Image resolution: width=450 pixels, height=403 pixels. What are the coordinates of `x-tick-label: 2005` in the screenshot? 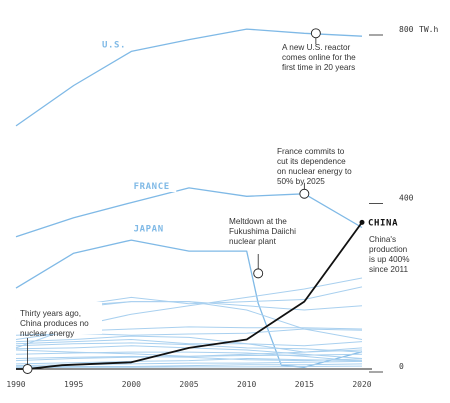 It's located at (188, 384).